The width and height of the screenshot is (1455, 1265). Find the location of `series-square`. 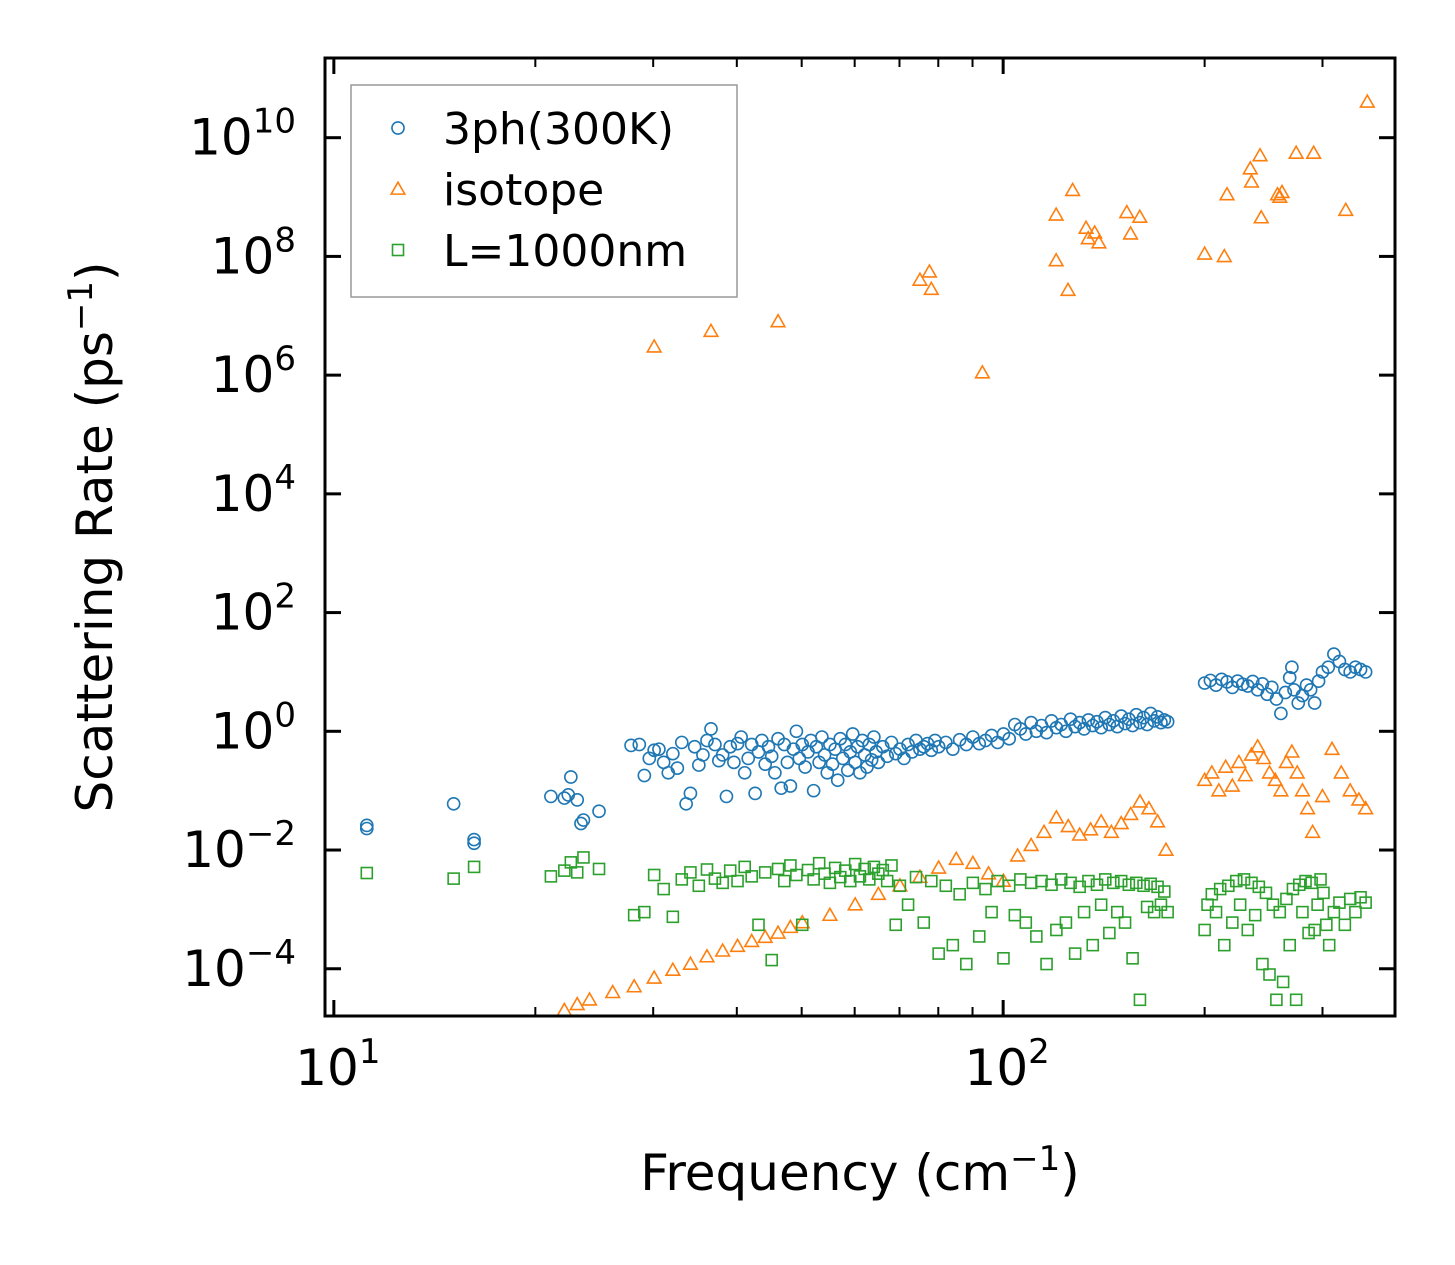

series-square is located at coordinates (866, 929).